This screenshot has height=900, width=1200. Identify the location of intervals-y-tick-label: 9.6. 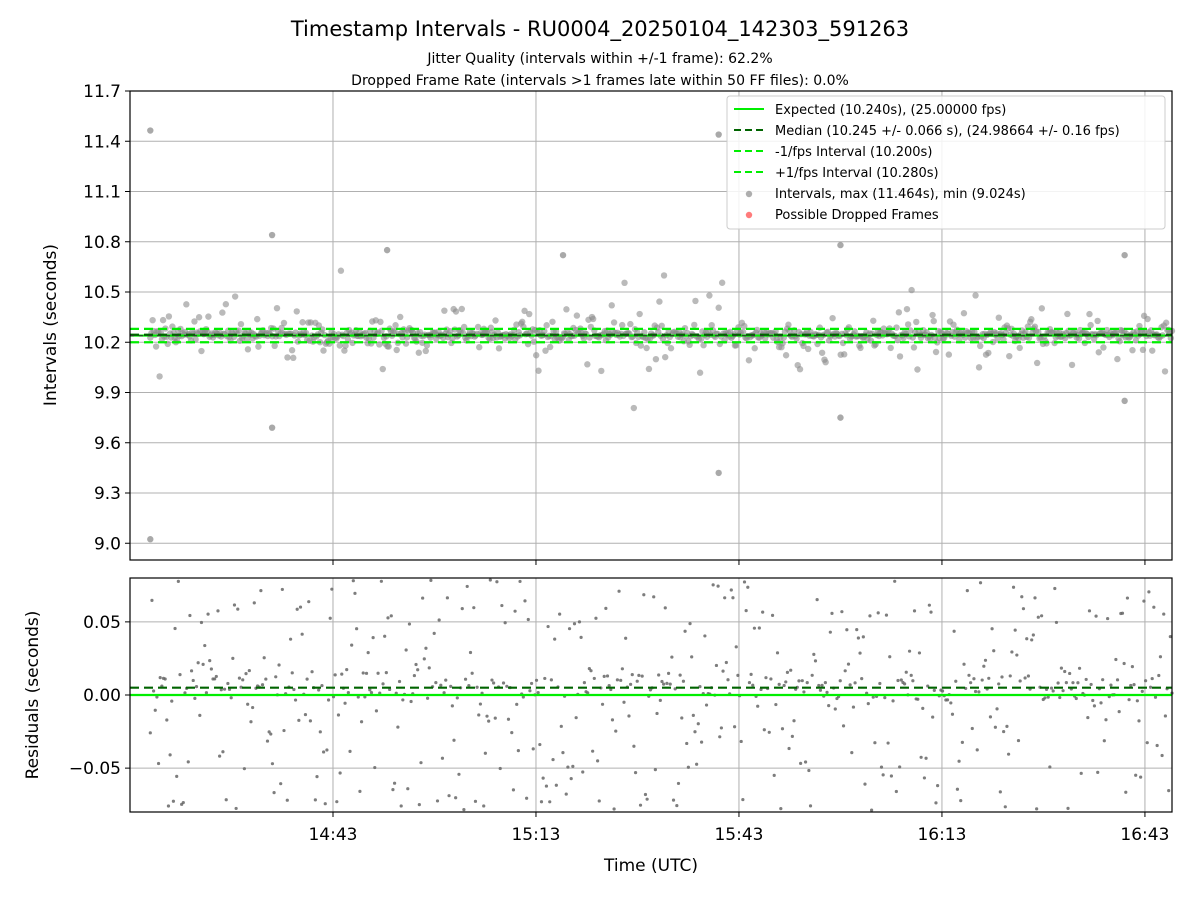
(107, 444).